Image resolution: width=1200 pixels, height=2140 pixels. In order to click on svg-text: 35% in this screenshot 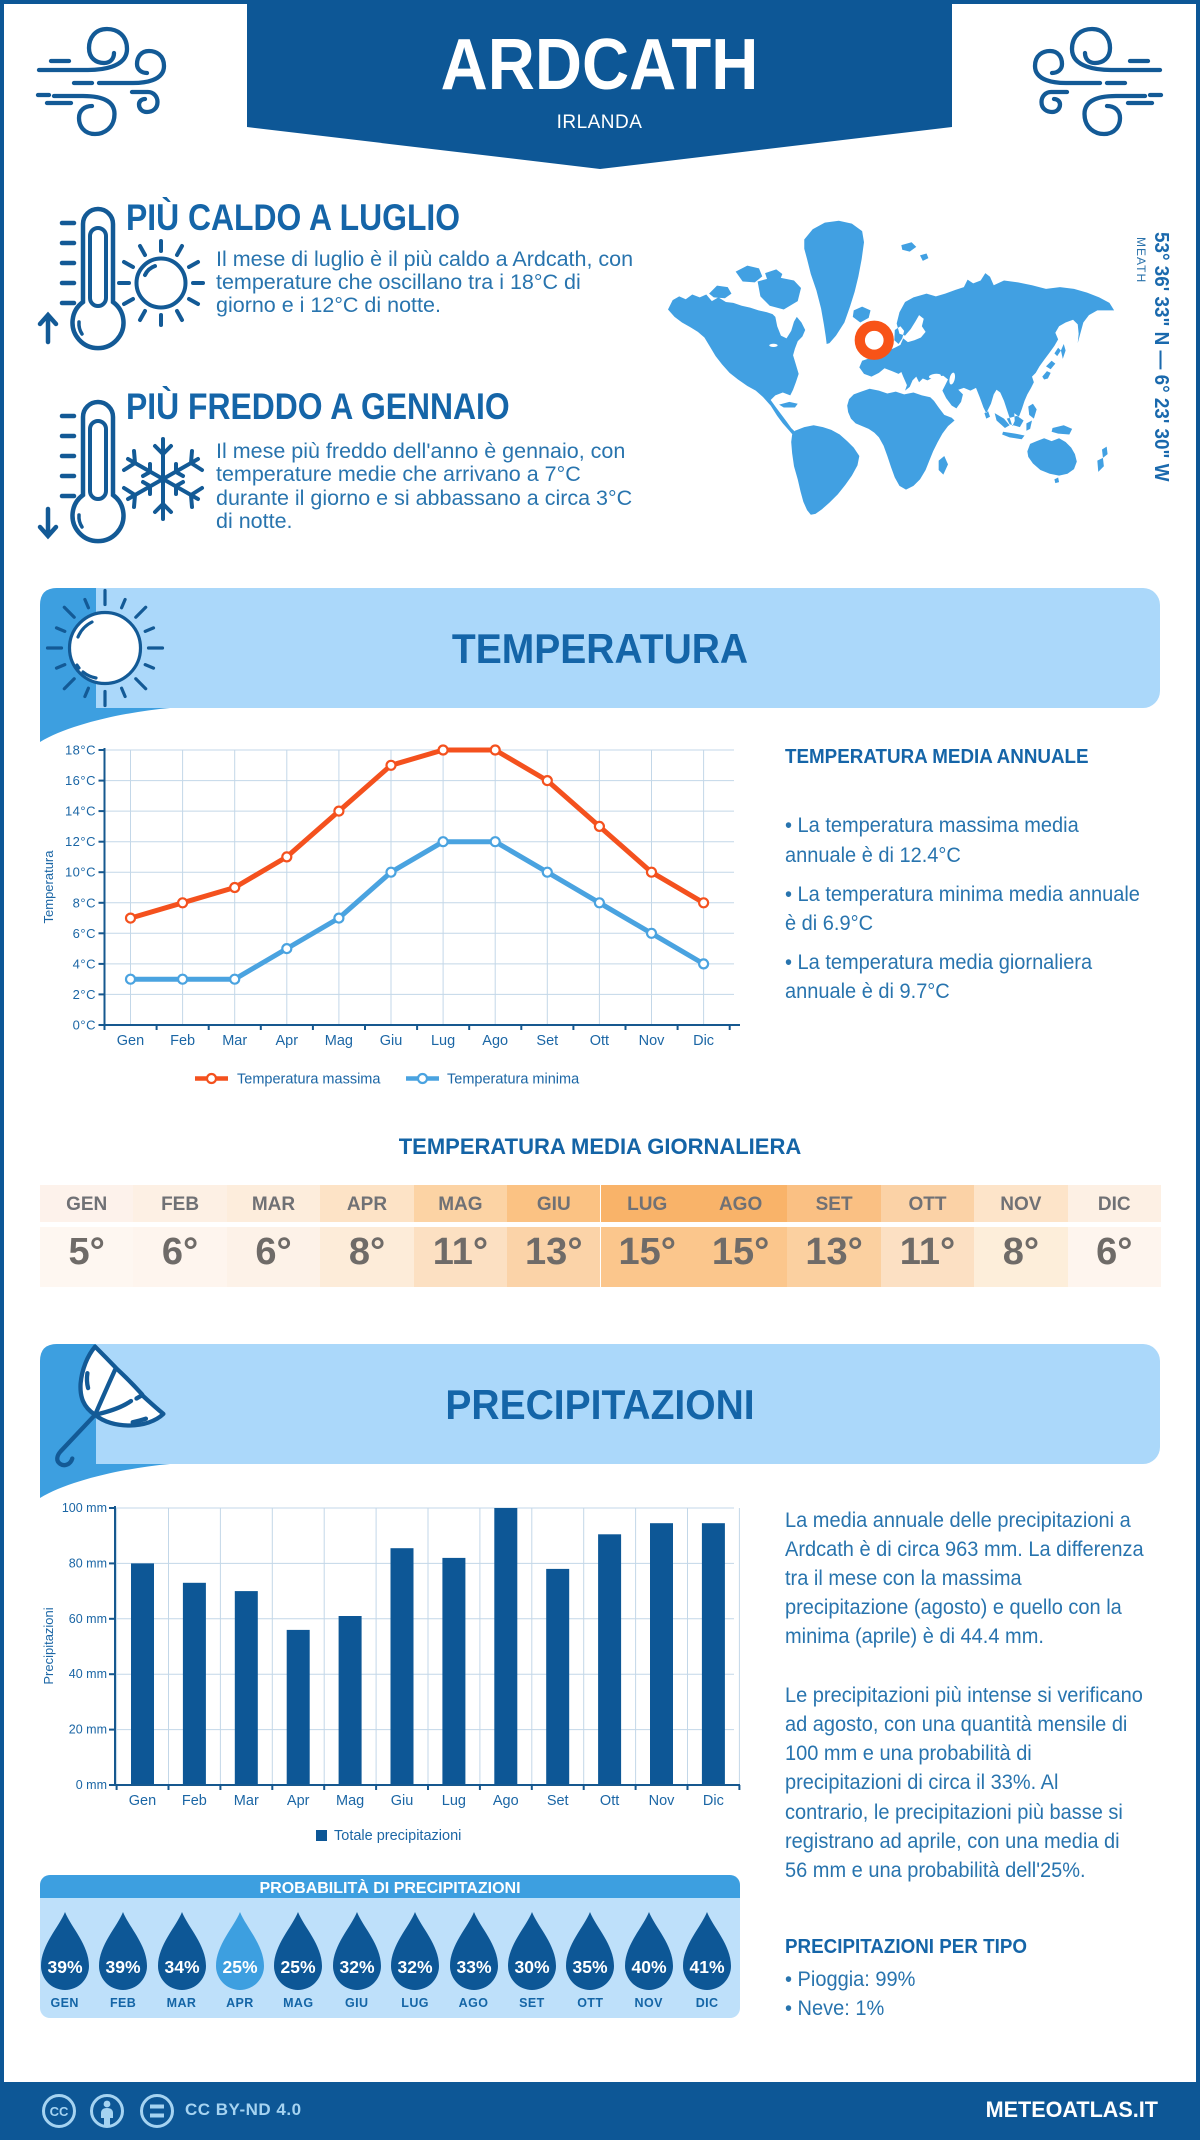, I will do `click(590, 1967)`.